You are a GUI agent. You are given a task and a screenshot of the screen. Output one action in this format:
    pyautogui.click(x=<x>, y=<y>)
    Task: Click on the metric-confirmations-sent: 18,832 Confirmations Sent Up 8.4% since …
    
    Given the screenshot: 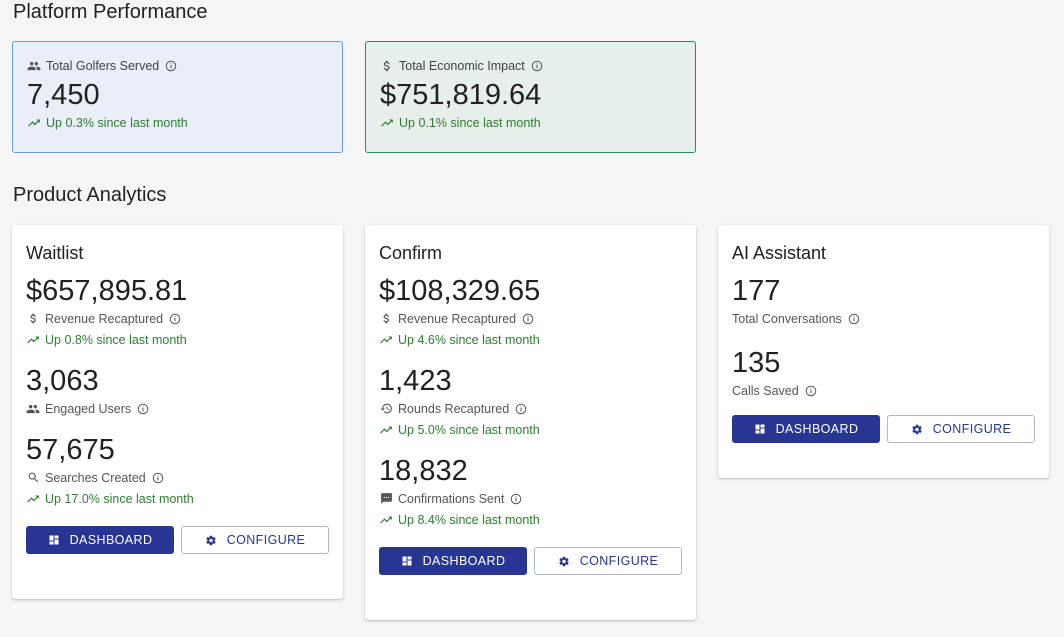 What is the action you would take?
    pyautogui.click(x=530, y=490)
    